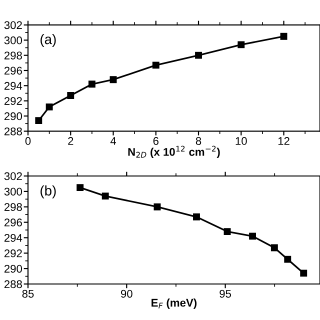  Describe the element at coordinates (174, 303) in the screenshot. I see `x-axis-title: E$_{F}$ (meV)` at that location.